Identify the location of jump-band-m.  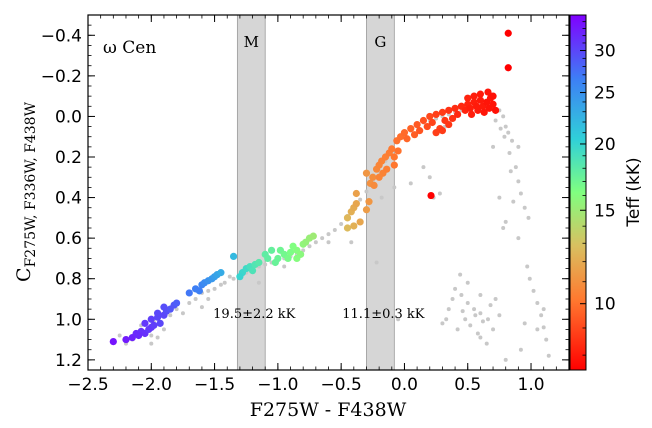
(251, 192).